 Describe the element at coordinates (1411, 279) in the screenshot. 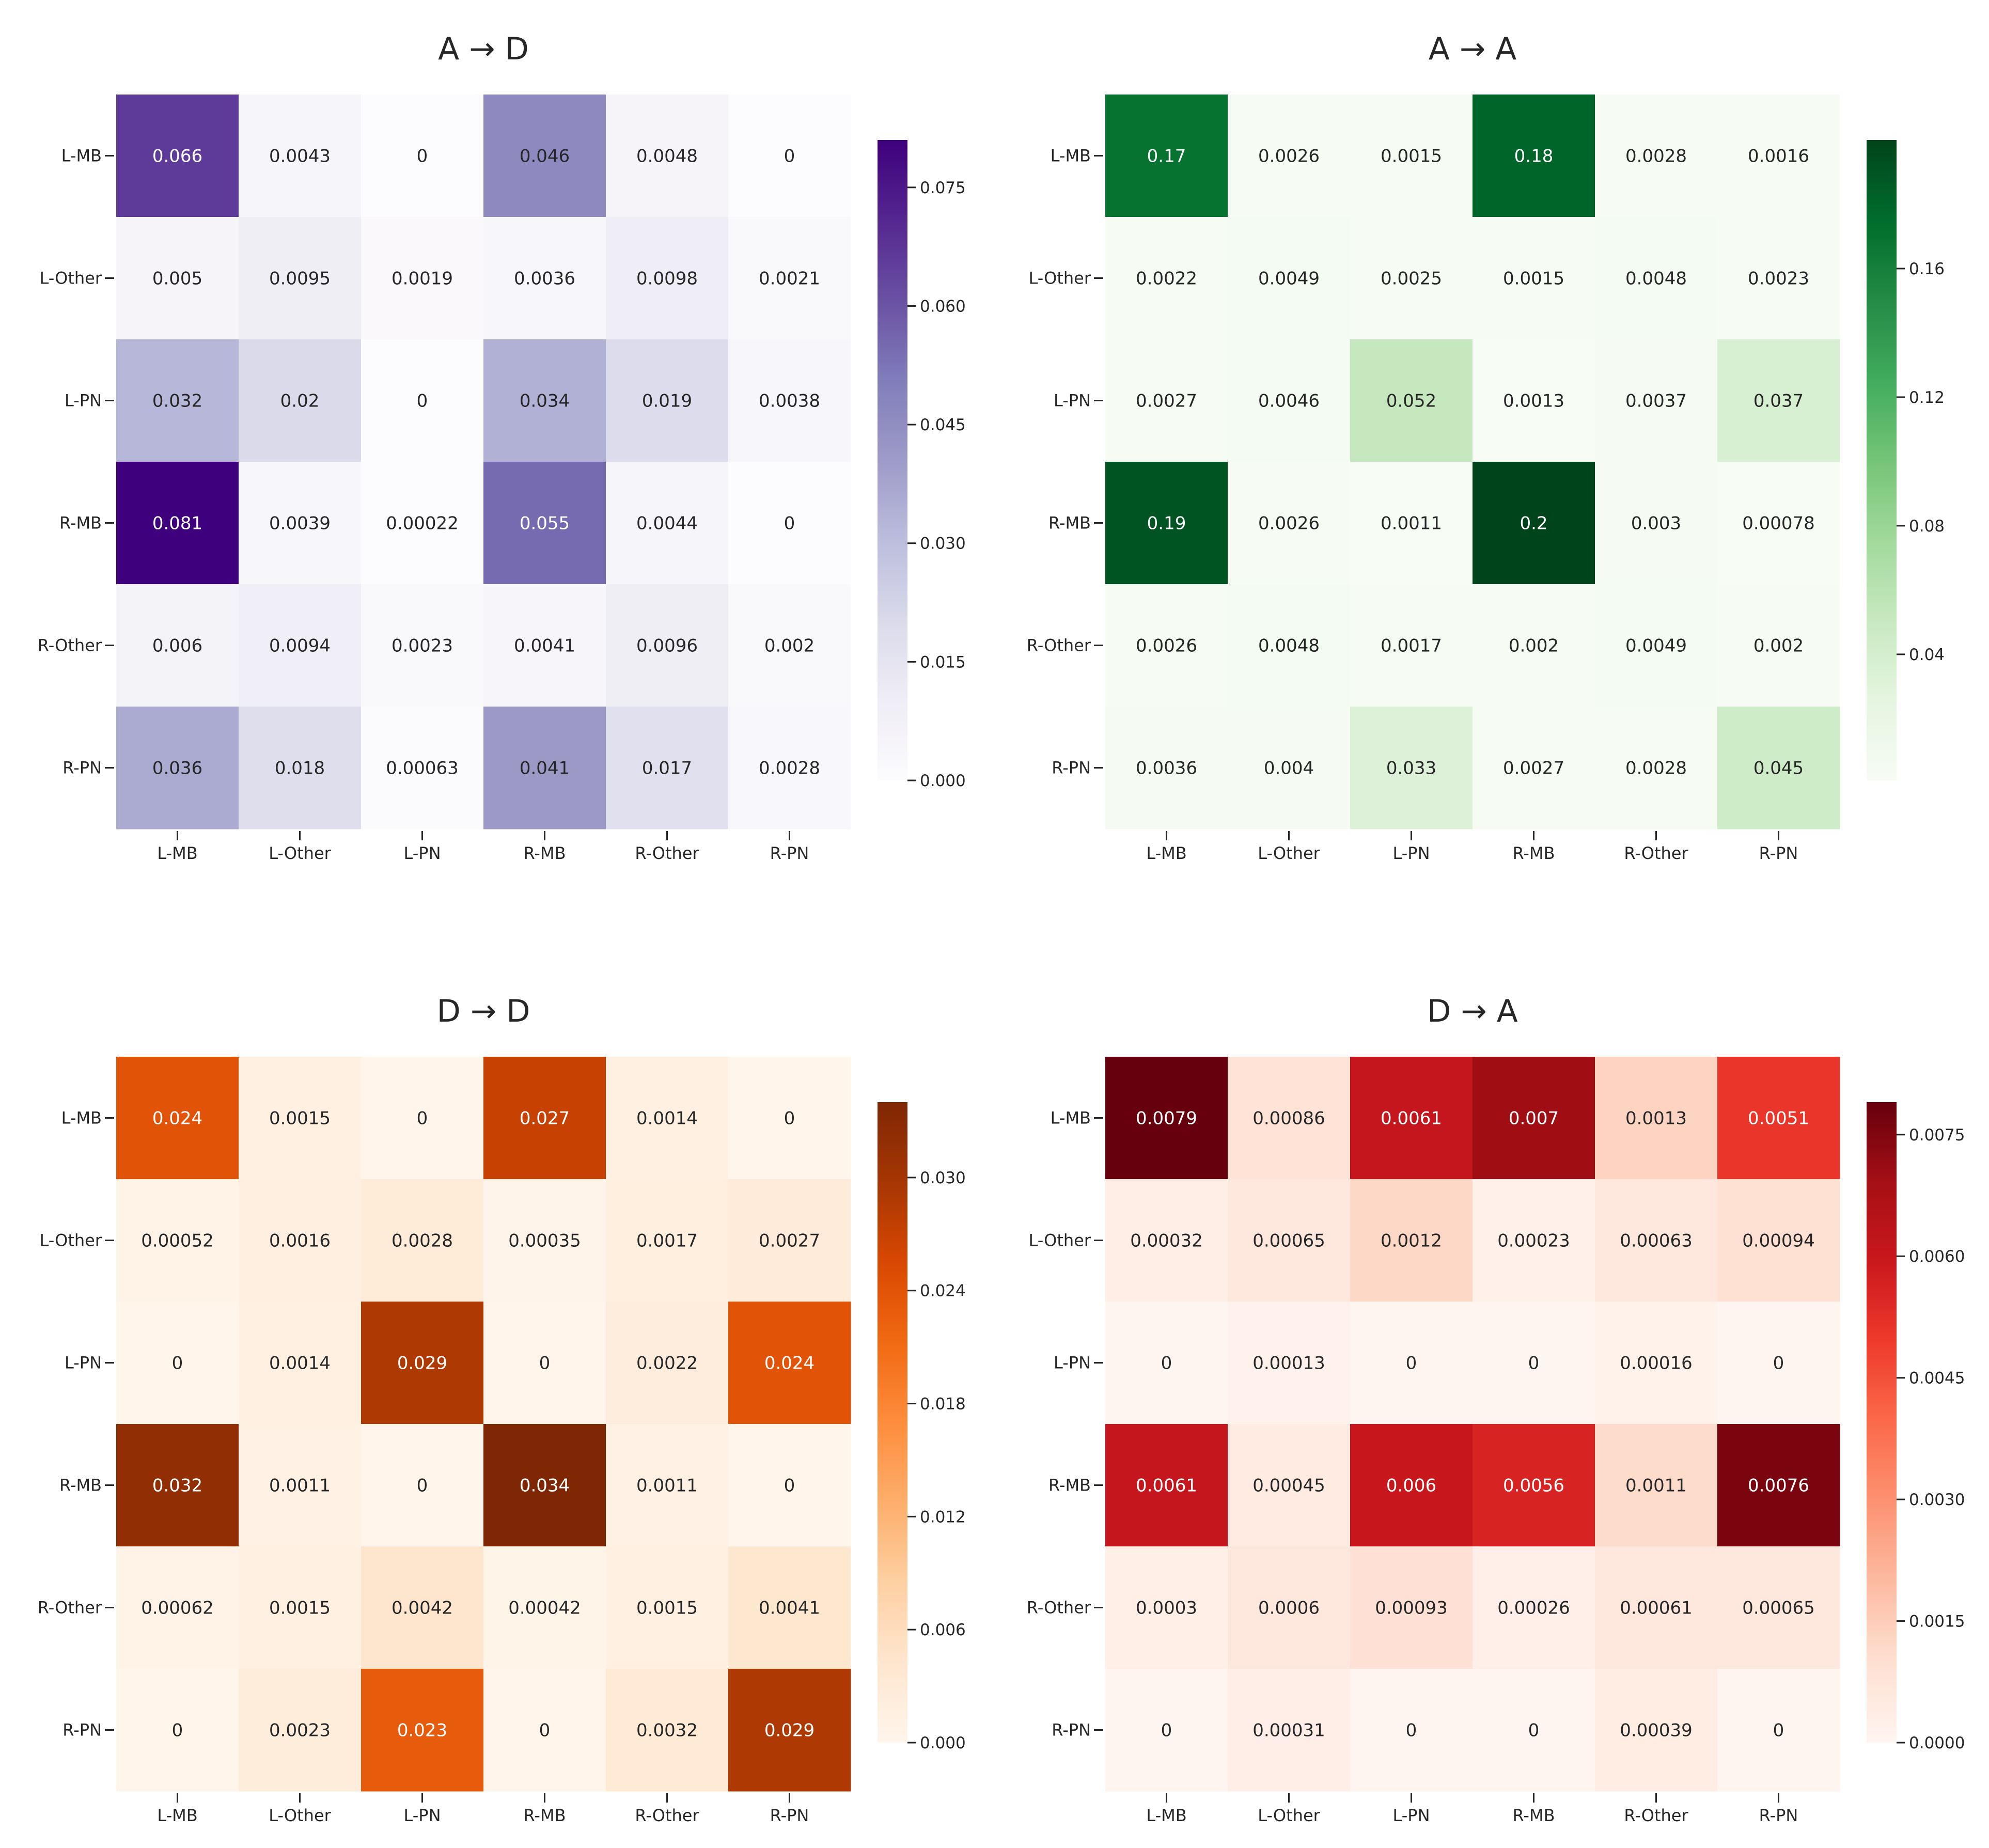

I see `cell-value-label: 0.0025` at that location.